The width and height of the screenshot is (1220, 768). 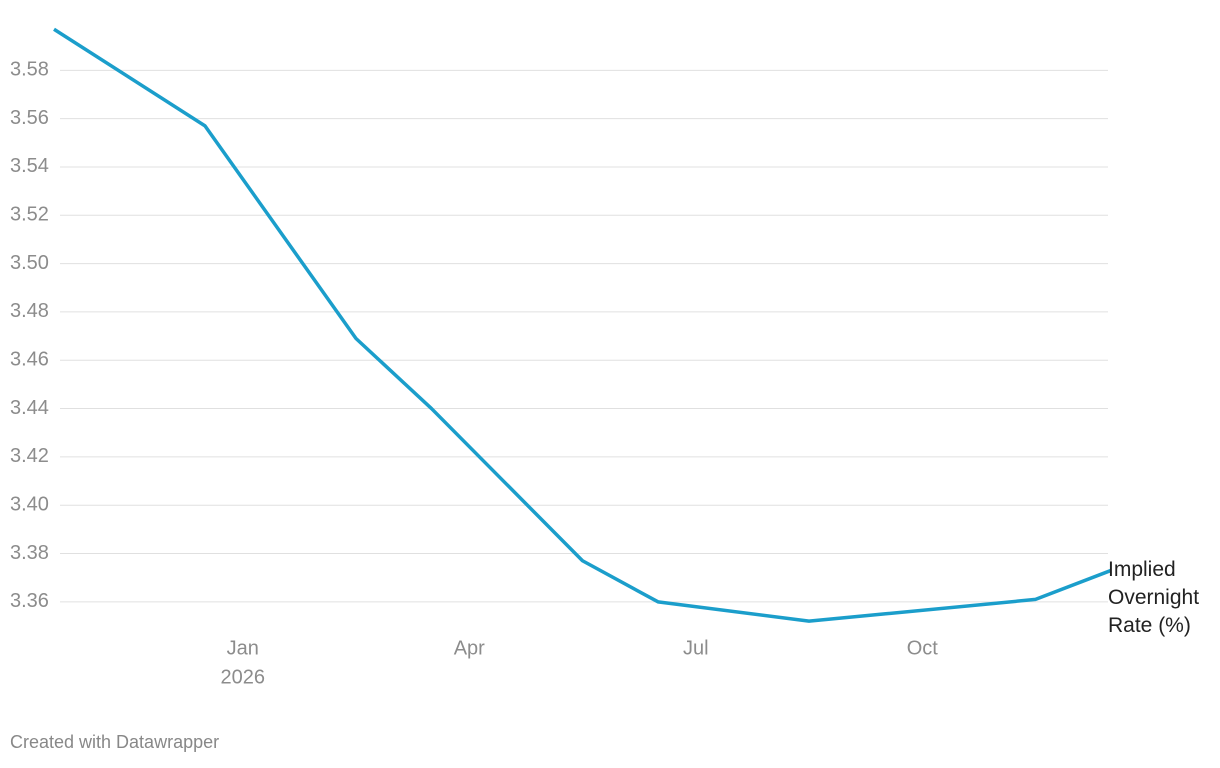 What do you see at coordinates (1154, 597) in the screenshot?
I see `series-label: Implied Overnight Rate (%)` at bounding box center [1154, 597].